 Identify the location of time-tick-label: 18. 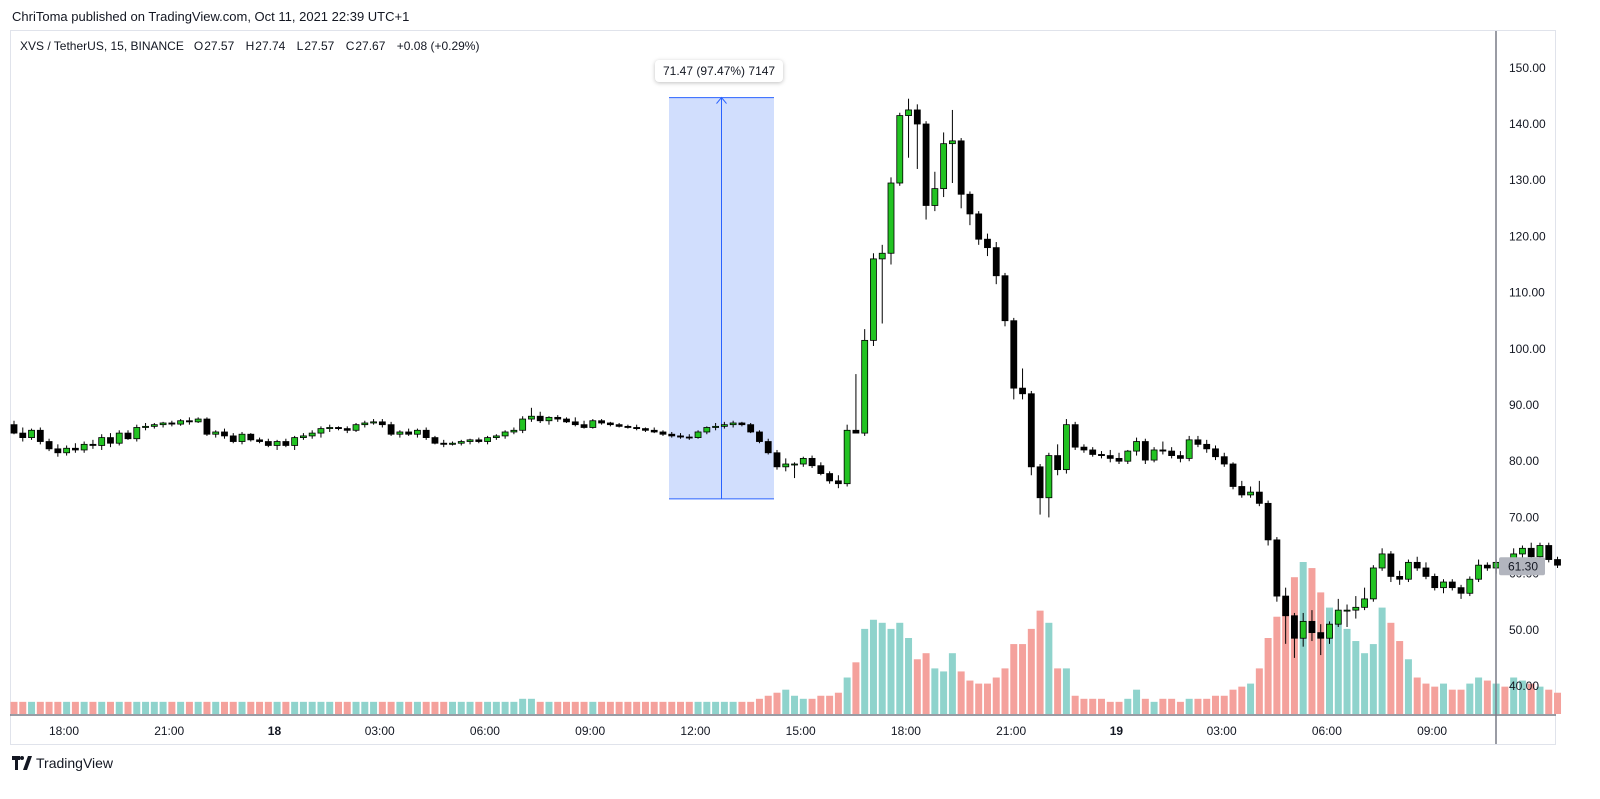
(275, 731).